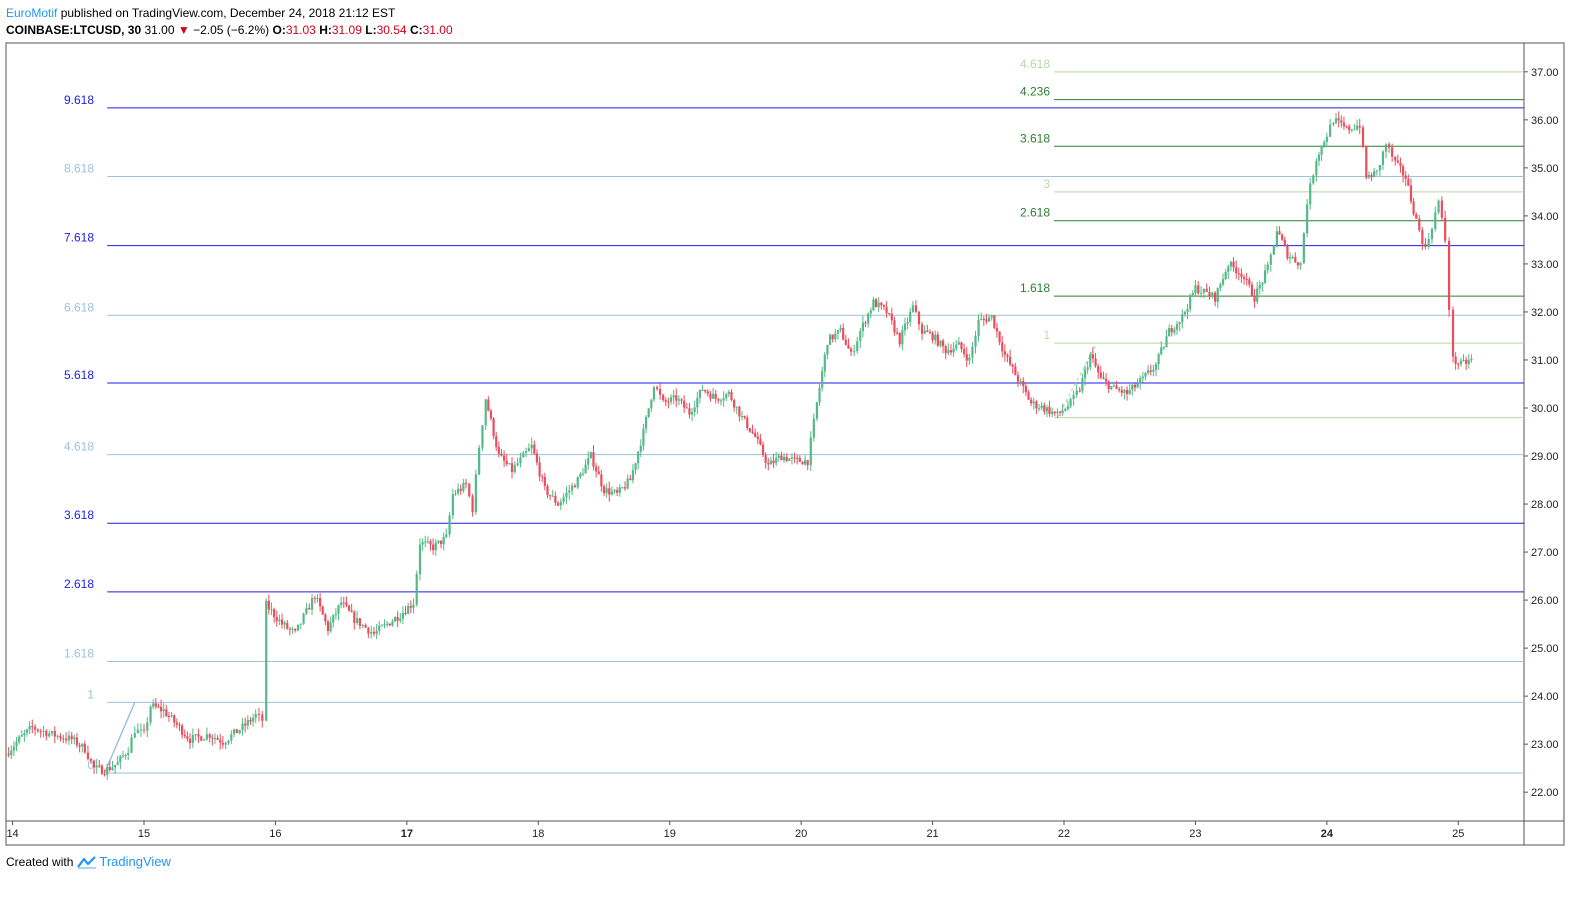 The height and width of the screenshot is (897, 1588). Describe the element at coordinates (300, 30) in the screenshot. I see `open-value: 31.03` at that location.